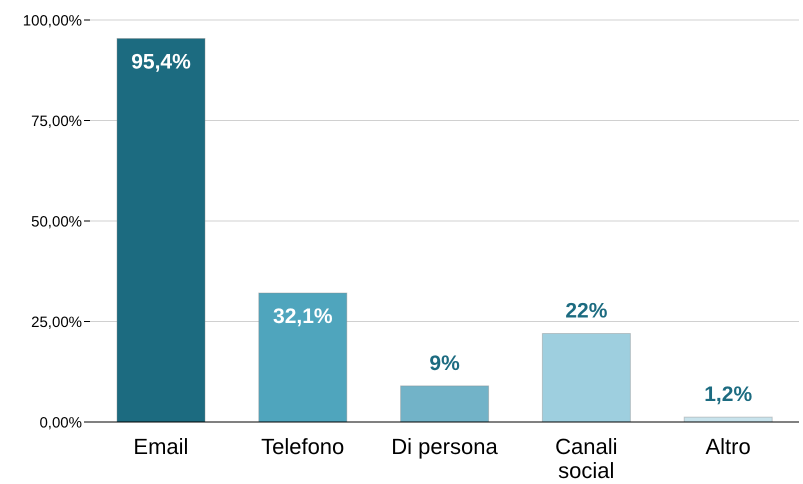  I want to click on data-label: 22%, so click(586, 311).